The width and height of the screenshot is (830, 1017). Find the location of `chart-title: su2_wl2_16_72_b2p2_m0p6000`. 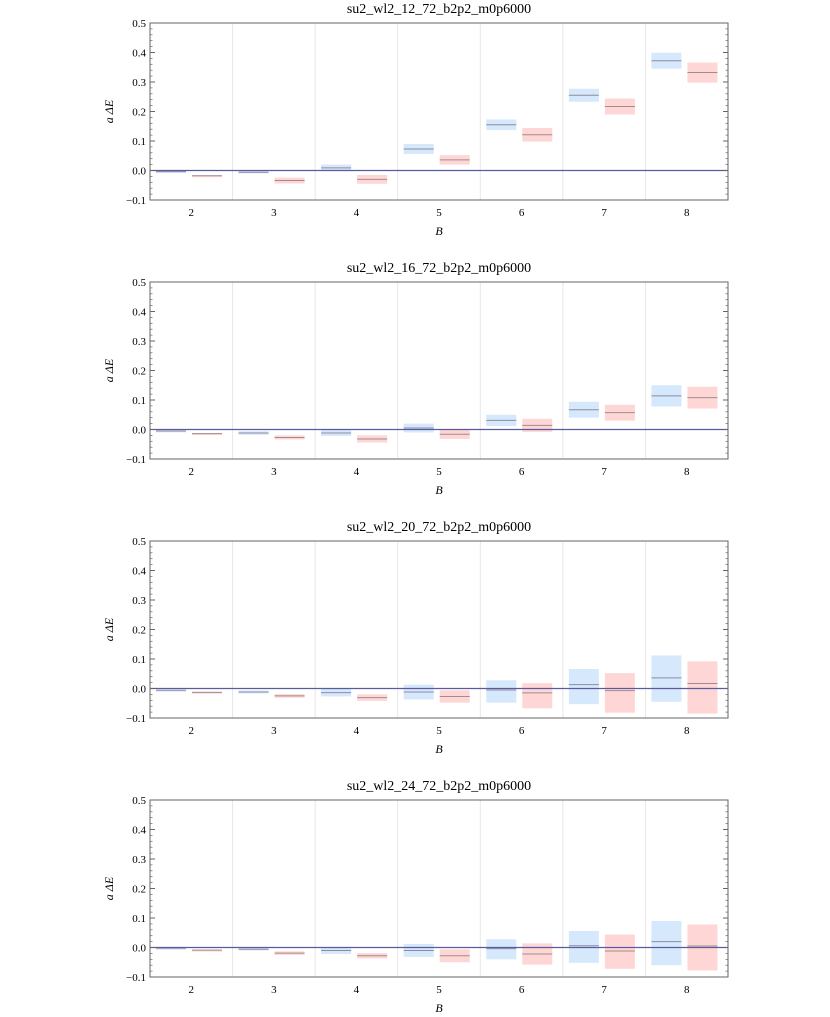

chart-title: su2_wl2_16_72_b2p2_m0p6000 is located at coordinates (439, 268).